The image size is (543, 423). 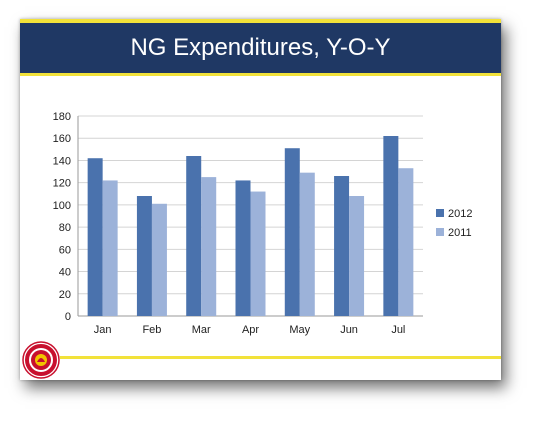 What do you see at coordinates (299, 330) in the screenshot?
I see `x-tick-label: May` at bounding box center [299, 330].